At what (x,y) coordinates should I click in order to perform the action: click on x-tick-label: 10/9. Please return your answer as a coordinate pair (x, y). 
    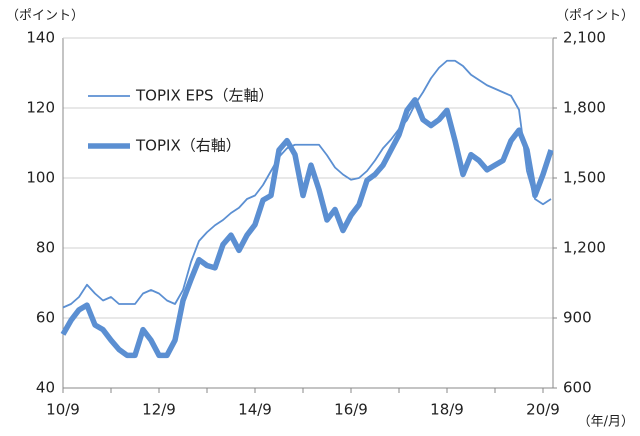
    Looking at the image, I should click on (63, 410).